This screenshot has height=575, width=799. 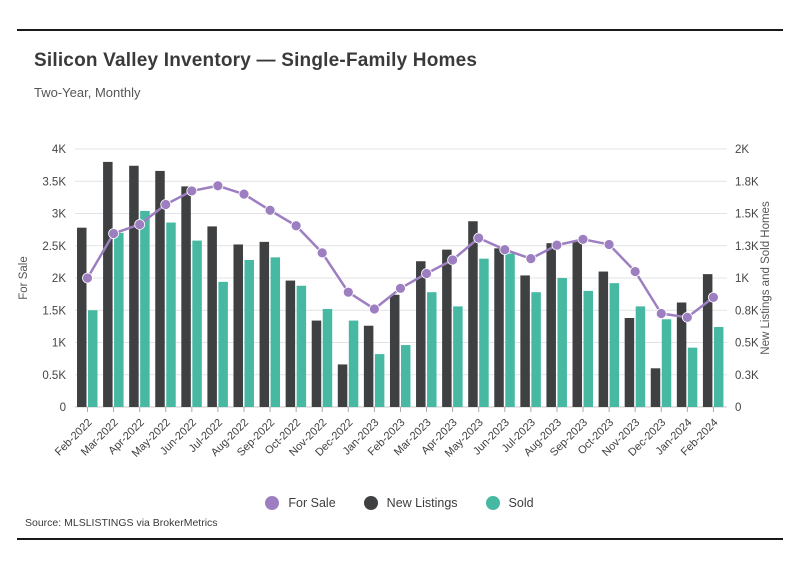 I want to click on y-axis-tick-label-left: 4K, so click(x=59, y=150).